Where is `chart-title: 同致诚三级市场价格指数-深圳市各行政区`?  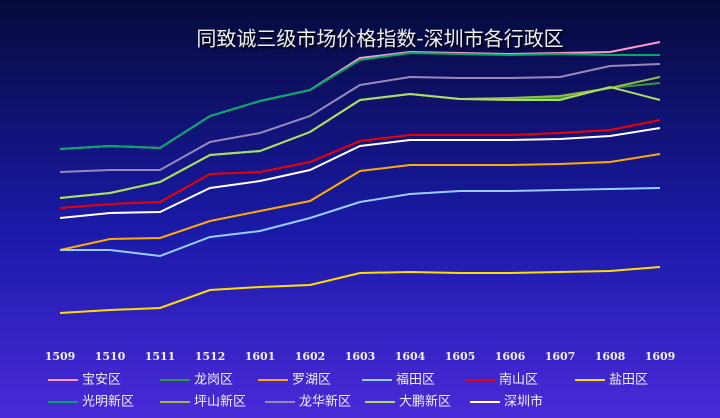
chart-title: 同致诚三级市场价格指数-深圳市各行政区 is located at coordinates (379, 39).